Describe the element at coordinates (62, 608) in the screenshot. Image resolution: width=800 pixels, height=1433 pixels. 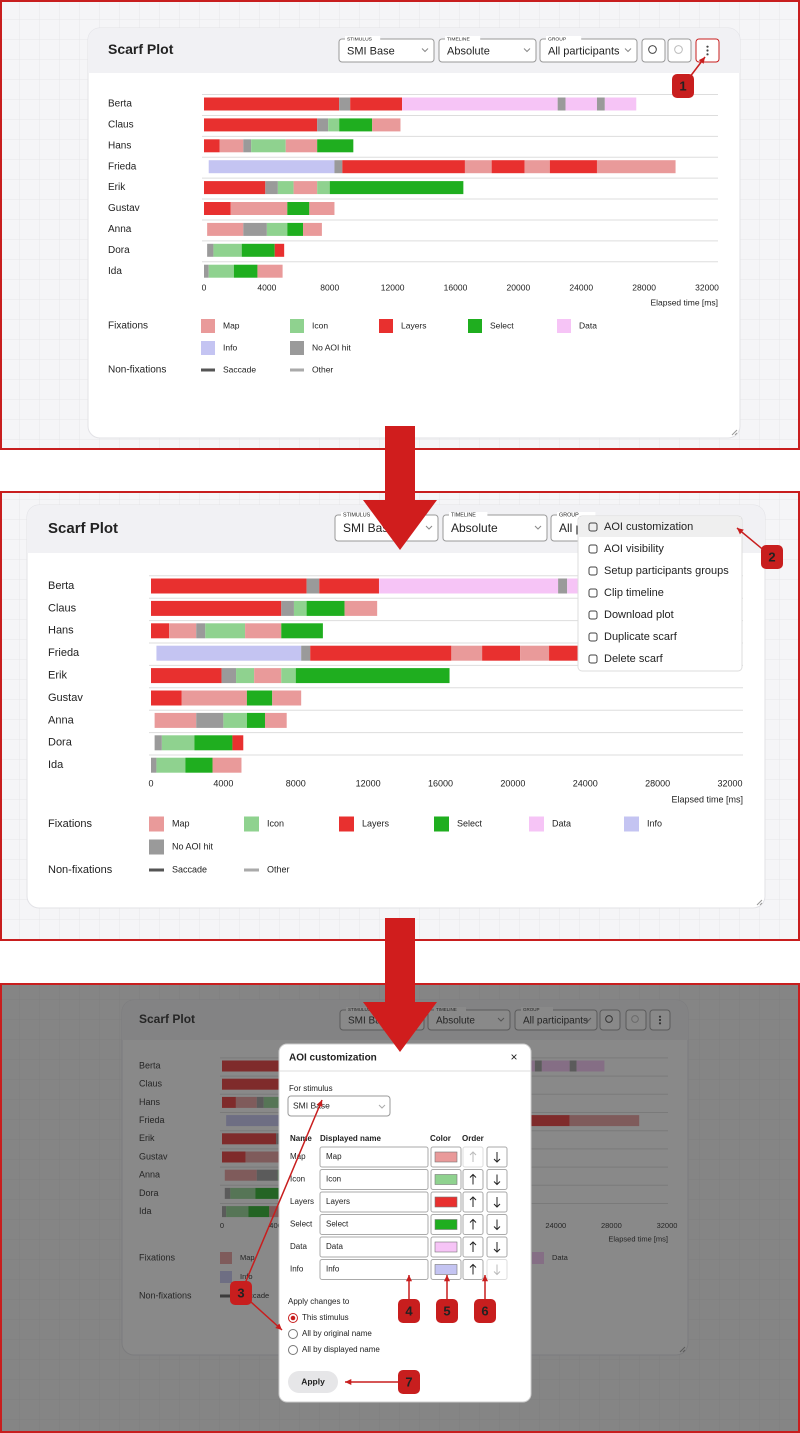
I see `participant-label: Claus` at that location.